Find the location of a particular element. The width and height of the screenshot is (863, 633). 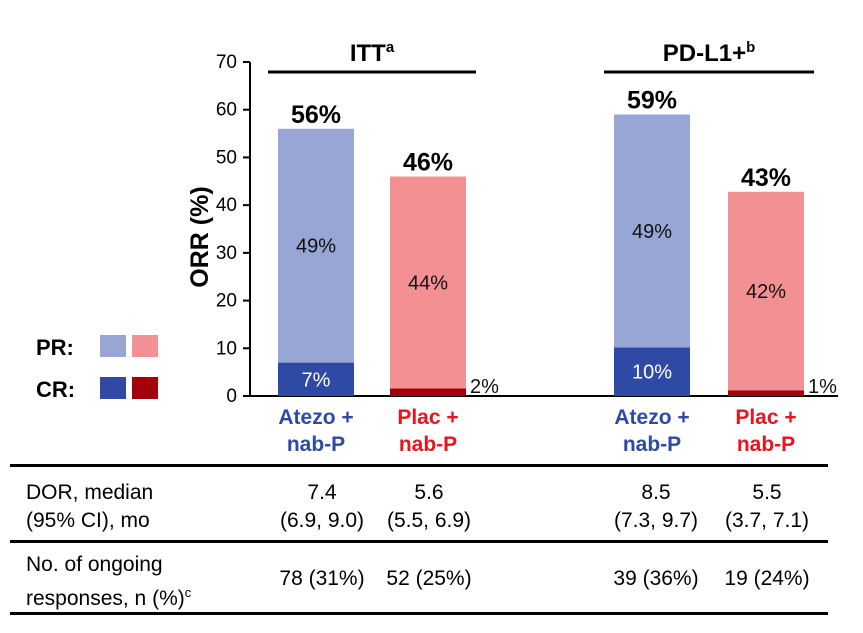

group-title: ITTa is located at coordinates (372, 53).